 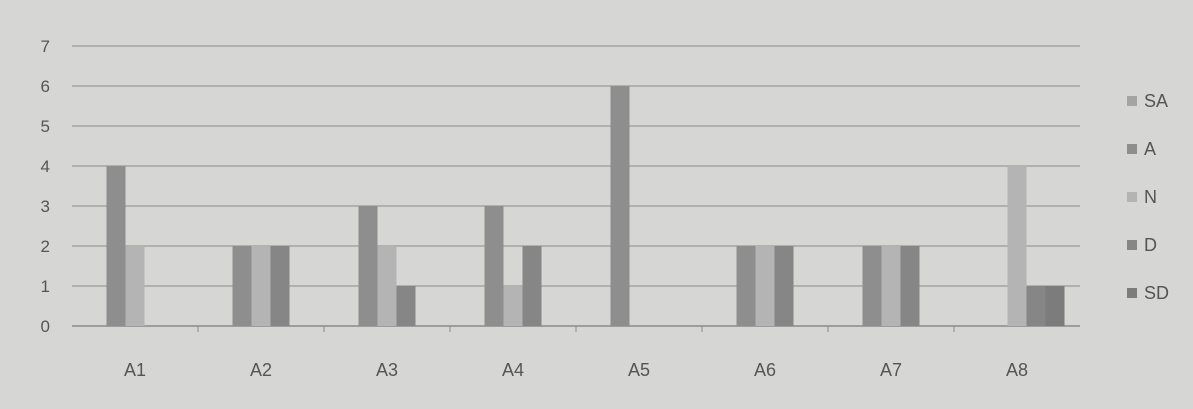 What do you see at coordinates (1156, 101) in the screenshot?
I see `legend-label-sa: SA` at bounding box center [1156, 101].